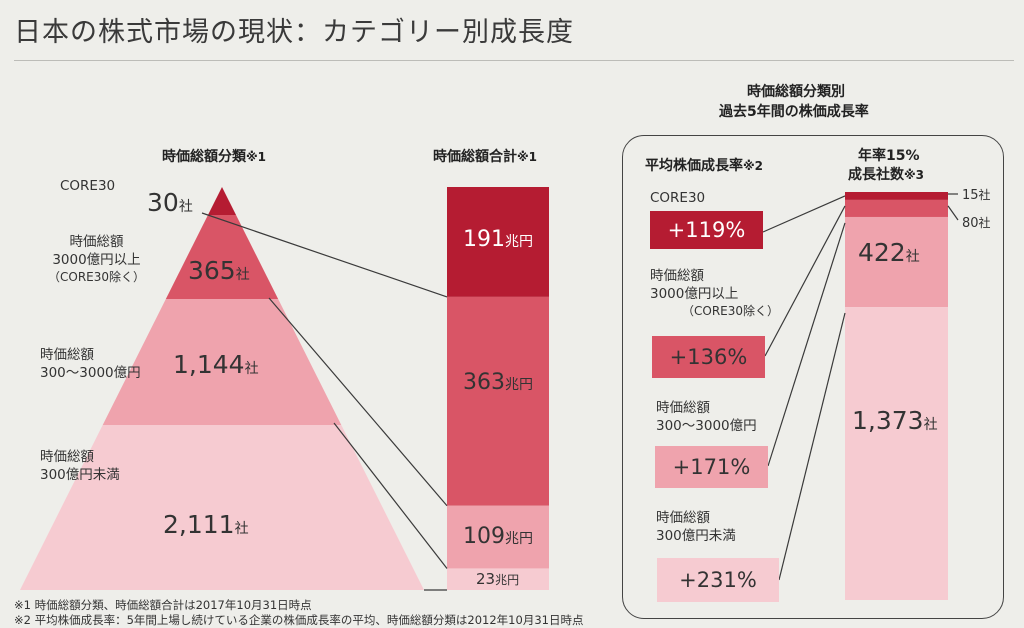  What do you see at coordinates (219, 270) in the screenshot?
I see `pyramid-count-large: 365社` at bounding box center [219, 270].